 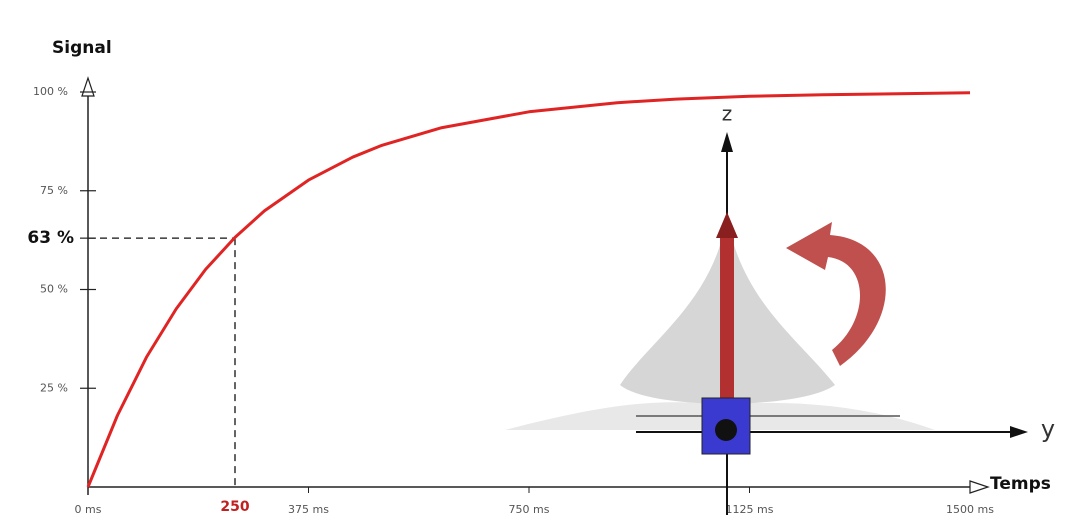 I want to click on z-label: z, so click(x=727, y=114).